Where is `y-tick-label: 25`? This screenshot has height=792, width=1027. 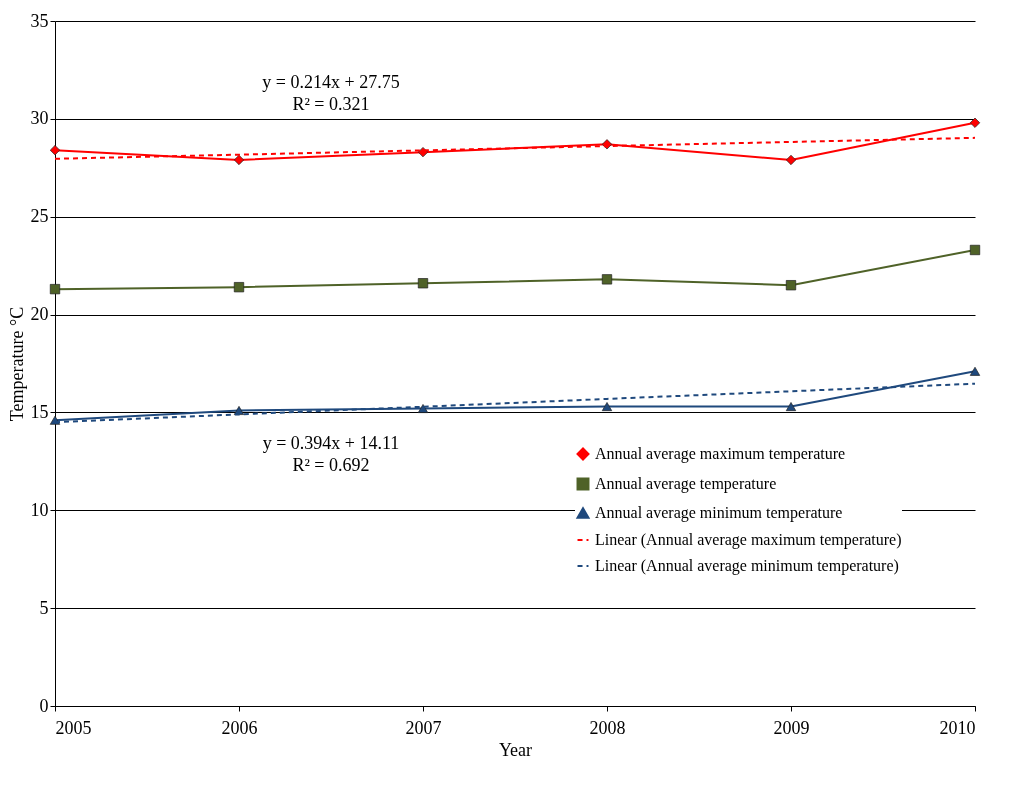
y-tick-label: 25 is located at coordinates (39, 216).